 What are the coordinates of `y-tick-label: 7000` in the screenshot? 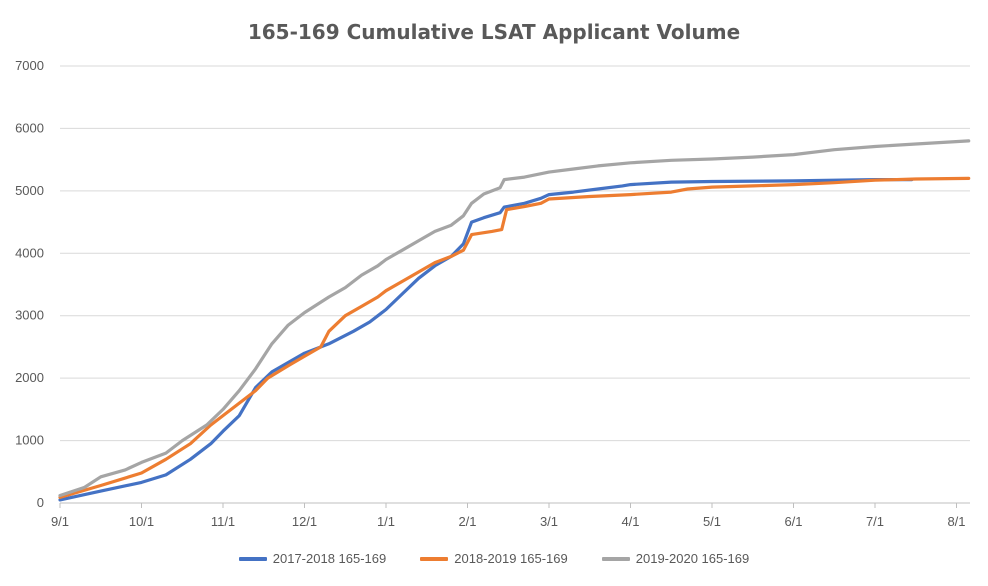 It's located at (29, 65).